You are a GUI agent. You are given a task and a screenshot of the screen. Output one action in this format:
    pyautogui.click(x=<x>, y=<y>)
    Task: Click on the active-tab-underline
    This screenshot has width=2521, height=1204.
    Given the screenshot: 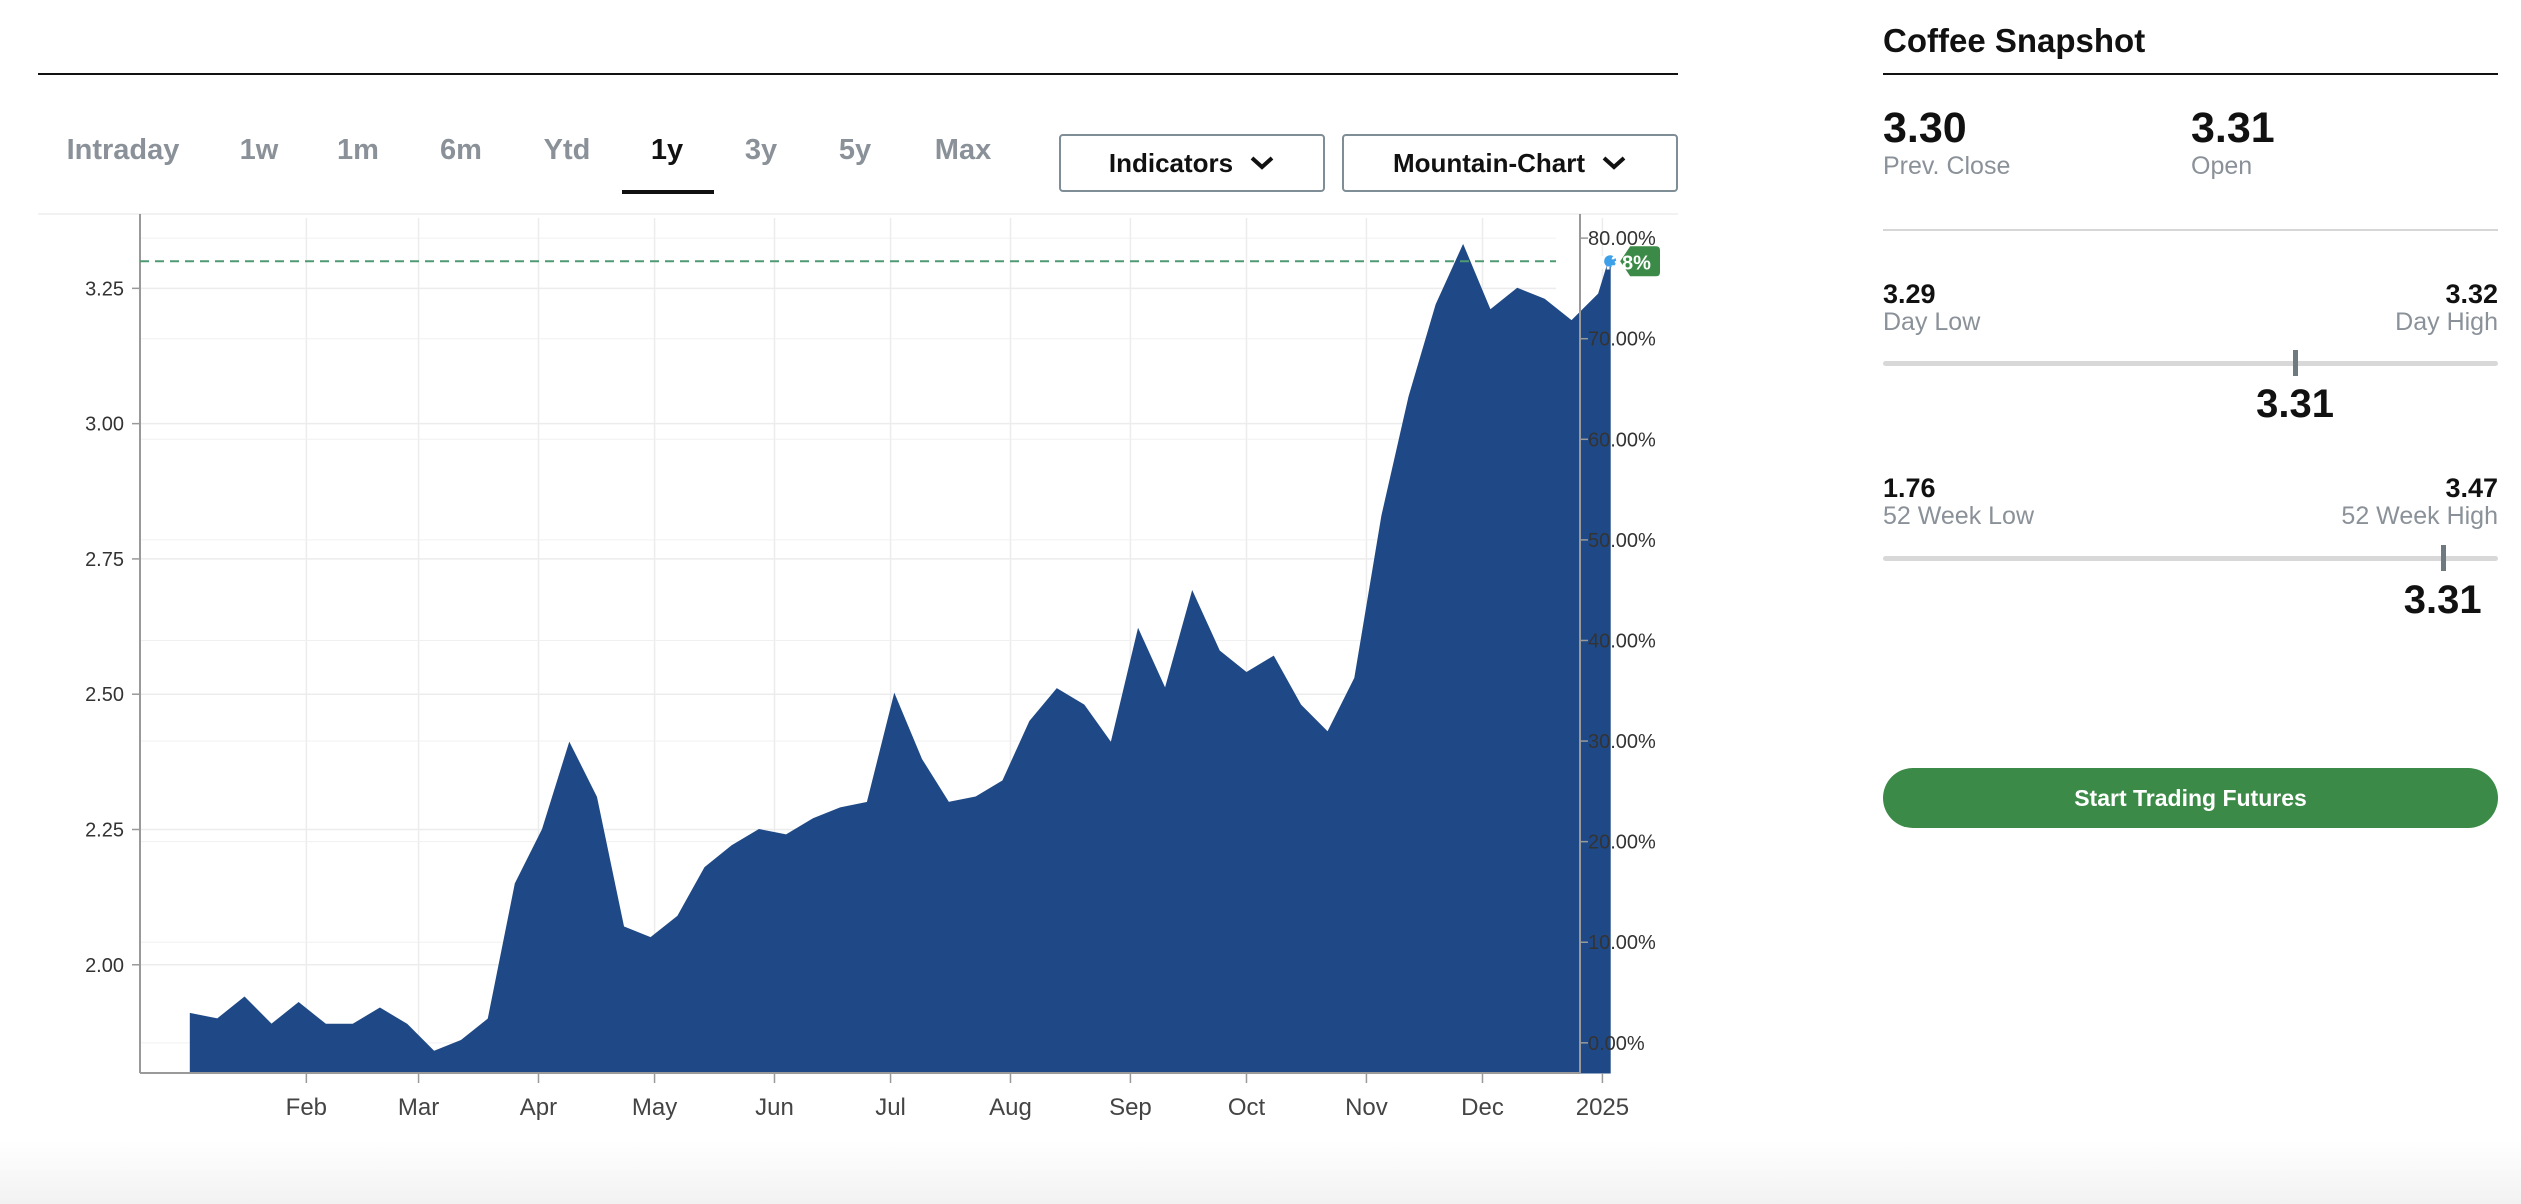 What is the action you would take?
    pyautogui.click(x=668, y=192)
    